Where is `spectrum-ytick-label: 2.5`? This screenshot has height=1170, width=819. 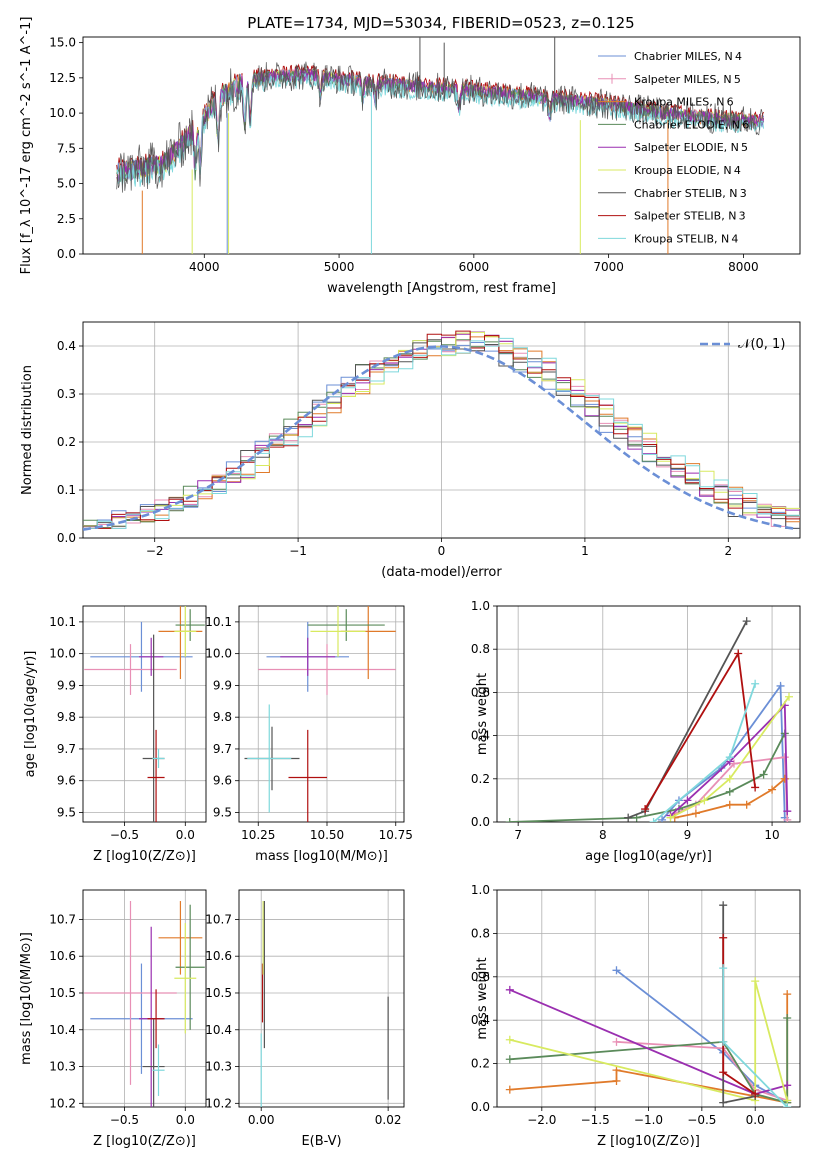
spectrum-ytick-label: 2.5 is located at coordinates (66, 219).